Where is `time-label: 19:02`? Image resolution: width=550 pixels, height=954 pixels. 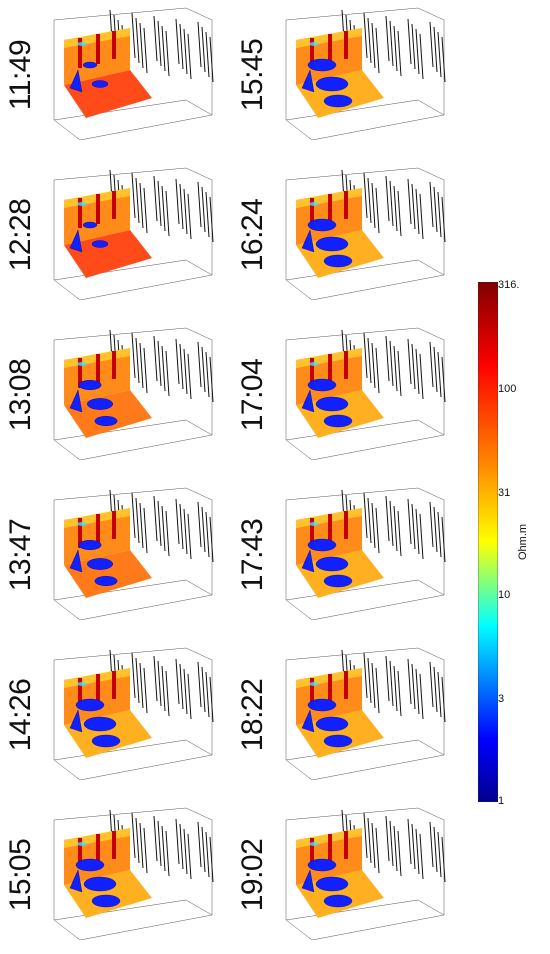 time-label: 19:02 is located at coordinates (252, 875).